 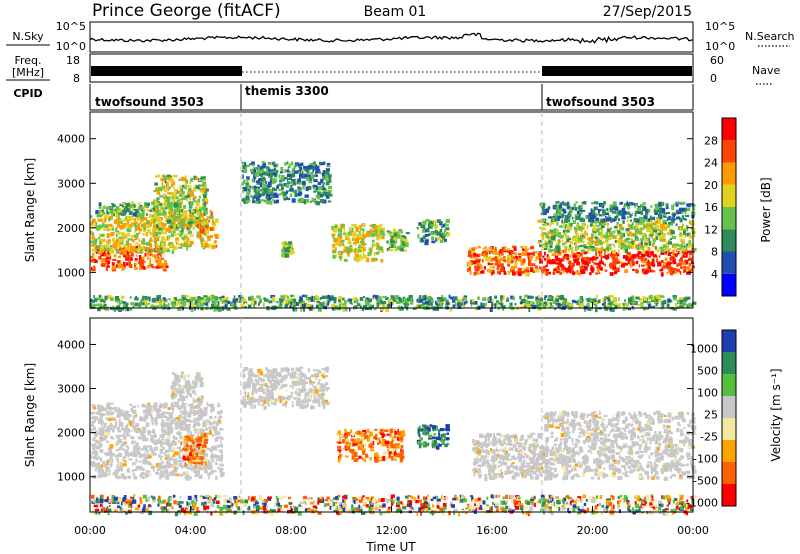 What do you see at coordinates (490, 258) in the screenshot?
I see `power-cells-cell-1996` at bounding box center [490, 258].